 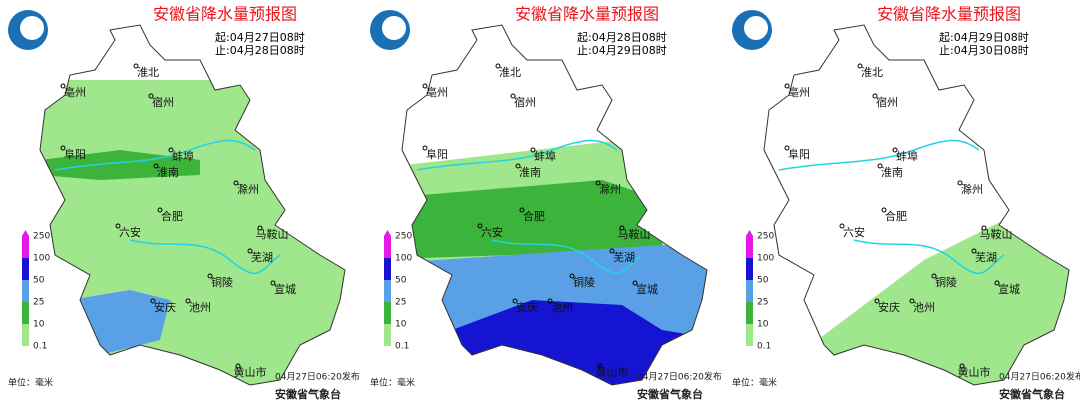 I want to click on city-label: 合肥, so click(x=896, y=216).